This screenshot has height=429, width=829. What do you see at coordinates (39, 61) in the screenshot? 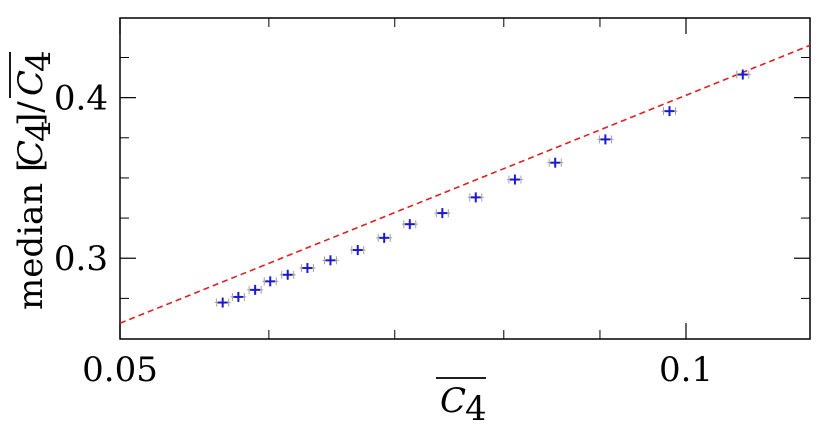
I see `y-axis-label-sub2: 4` at bounding box center [39, 61].